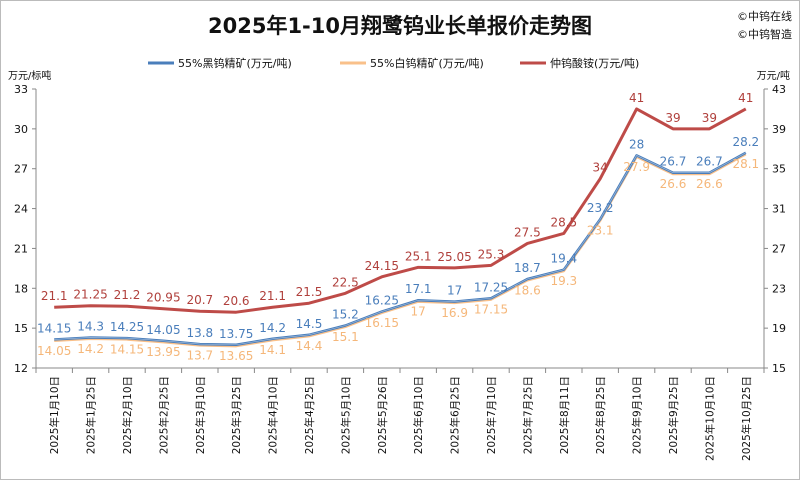 The width and height of the screenshot is (800, 480). What do you see at coordinates (779, 328) in the screenshot?
I see `y-right-tick-label: 19` at bounding box center [779, 328].